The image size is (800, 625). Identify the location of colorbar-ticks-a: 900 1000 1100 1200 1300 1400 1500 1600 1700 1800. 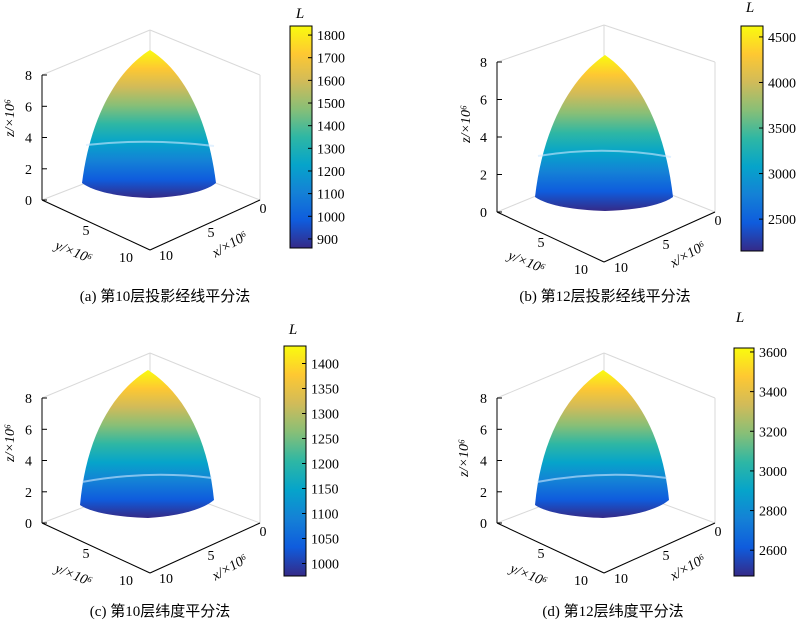
(326, 138).